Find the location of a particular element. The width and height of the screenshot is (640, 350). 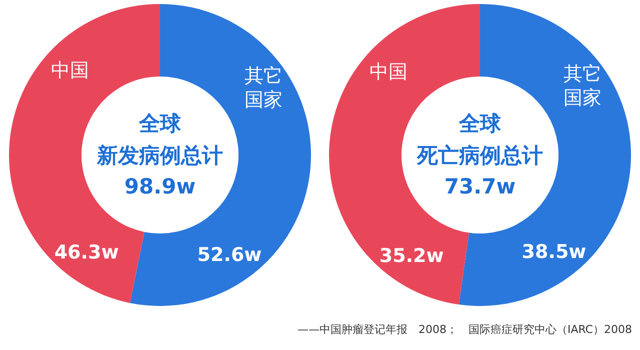

text: 新发病例总计 is located at coordinates (159, 155).